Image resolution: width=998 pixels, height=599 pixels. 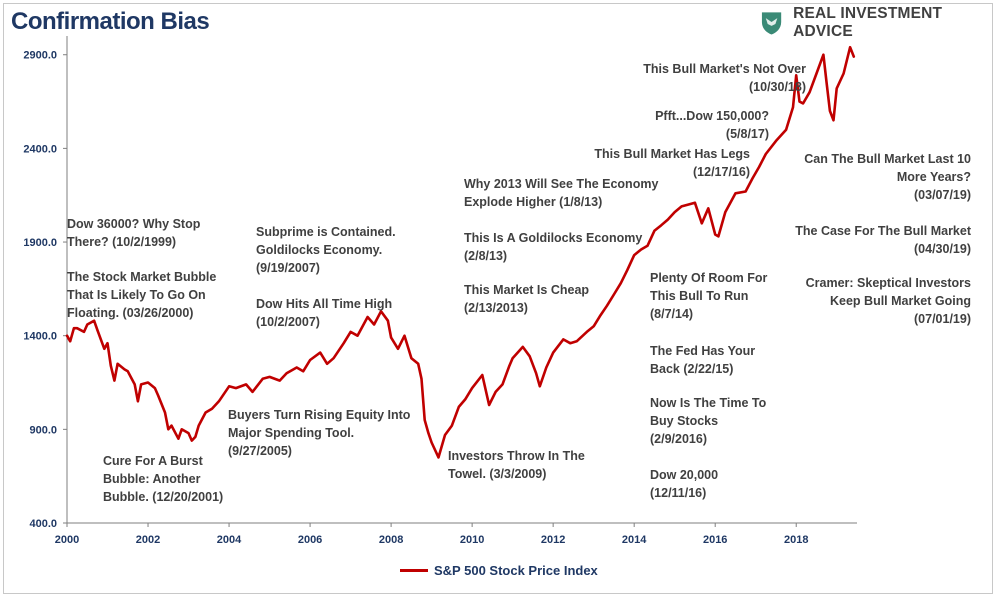 I want to click on annotation-line: (9/27/2005), so click(x=260, y=451).